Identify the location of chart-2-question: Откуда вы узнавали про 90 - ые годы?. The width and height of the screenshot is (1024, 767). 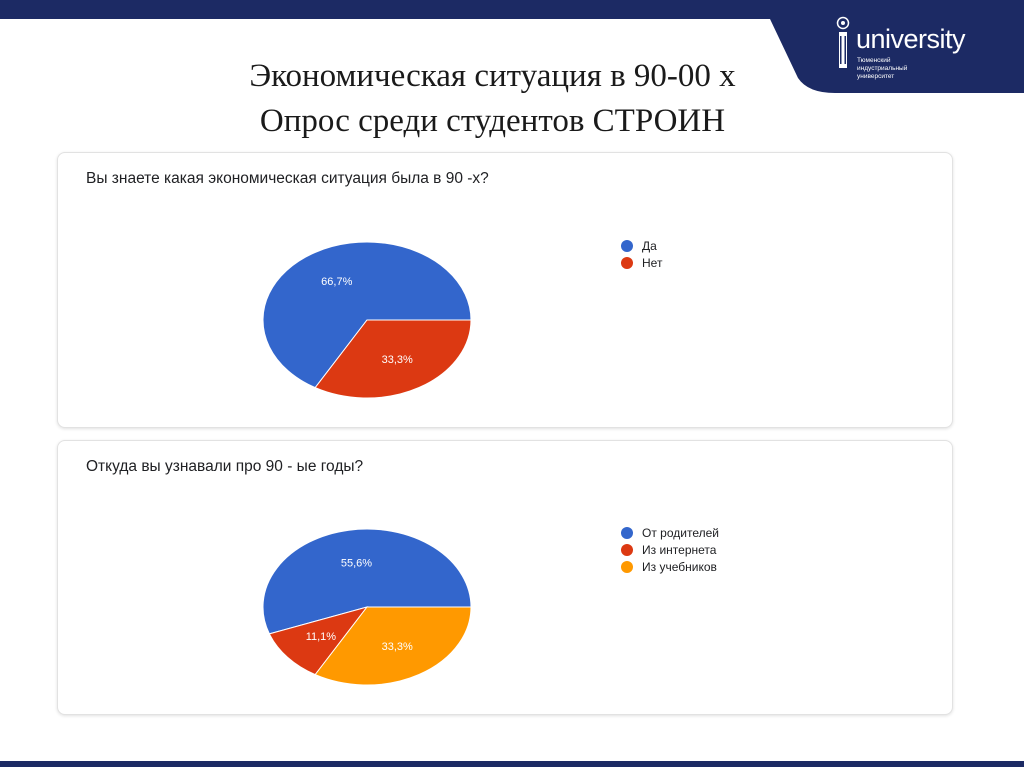
(225, 466).